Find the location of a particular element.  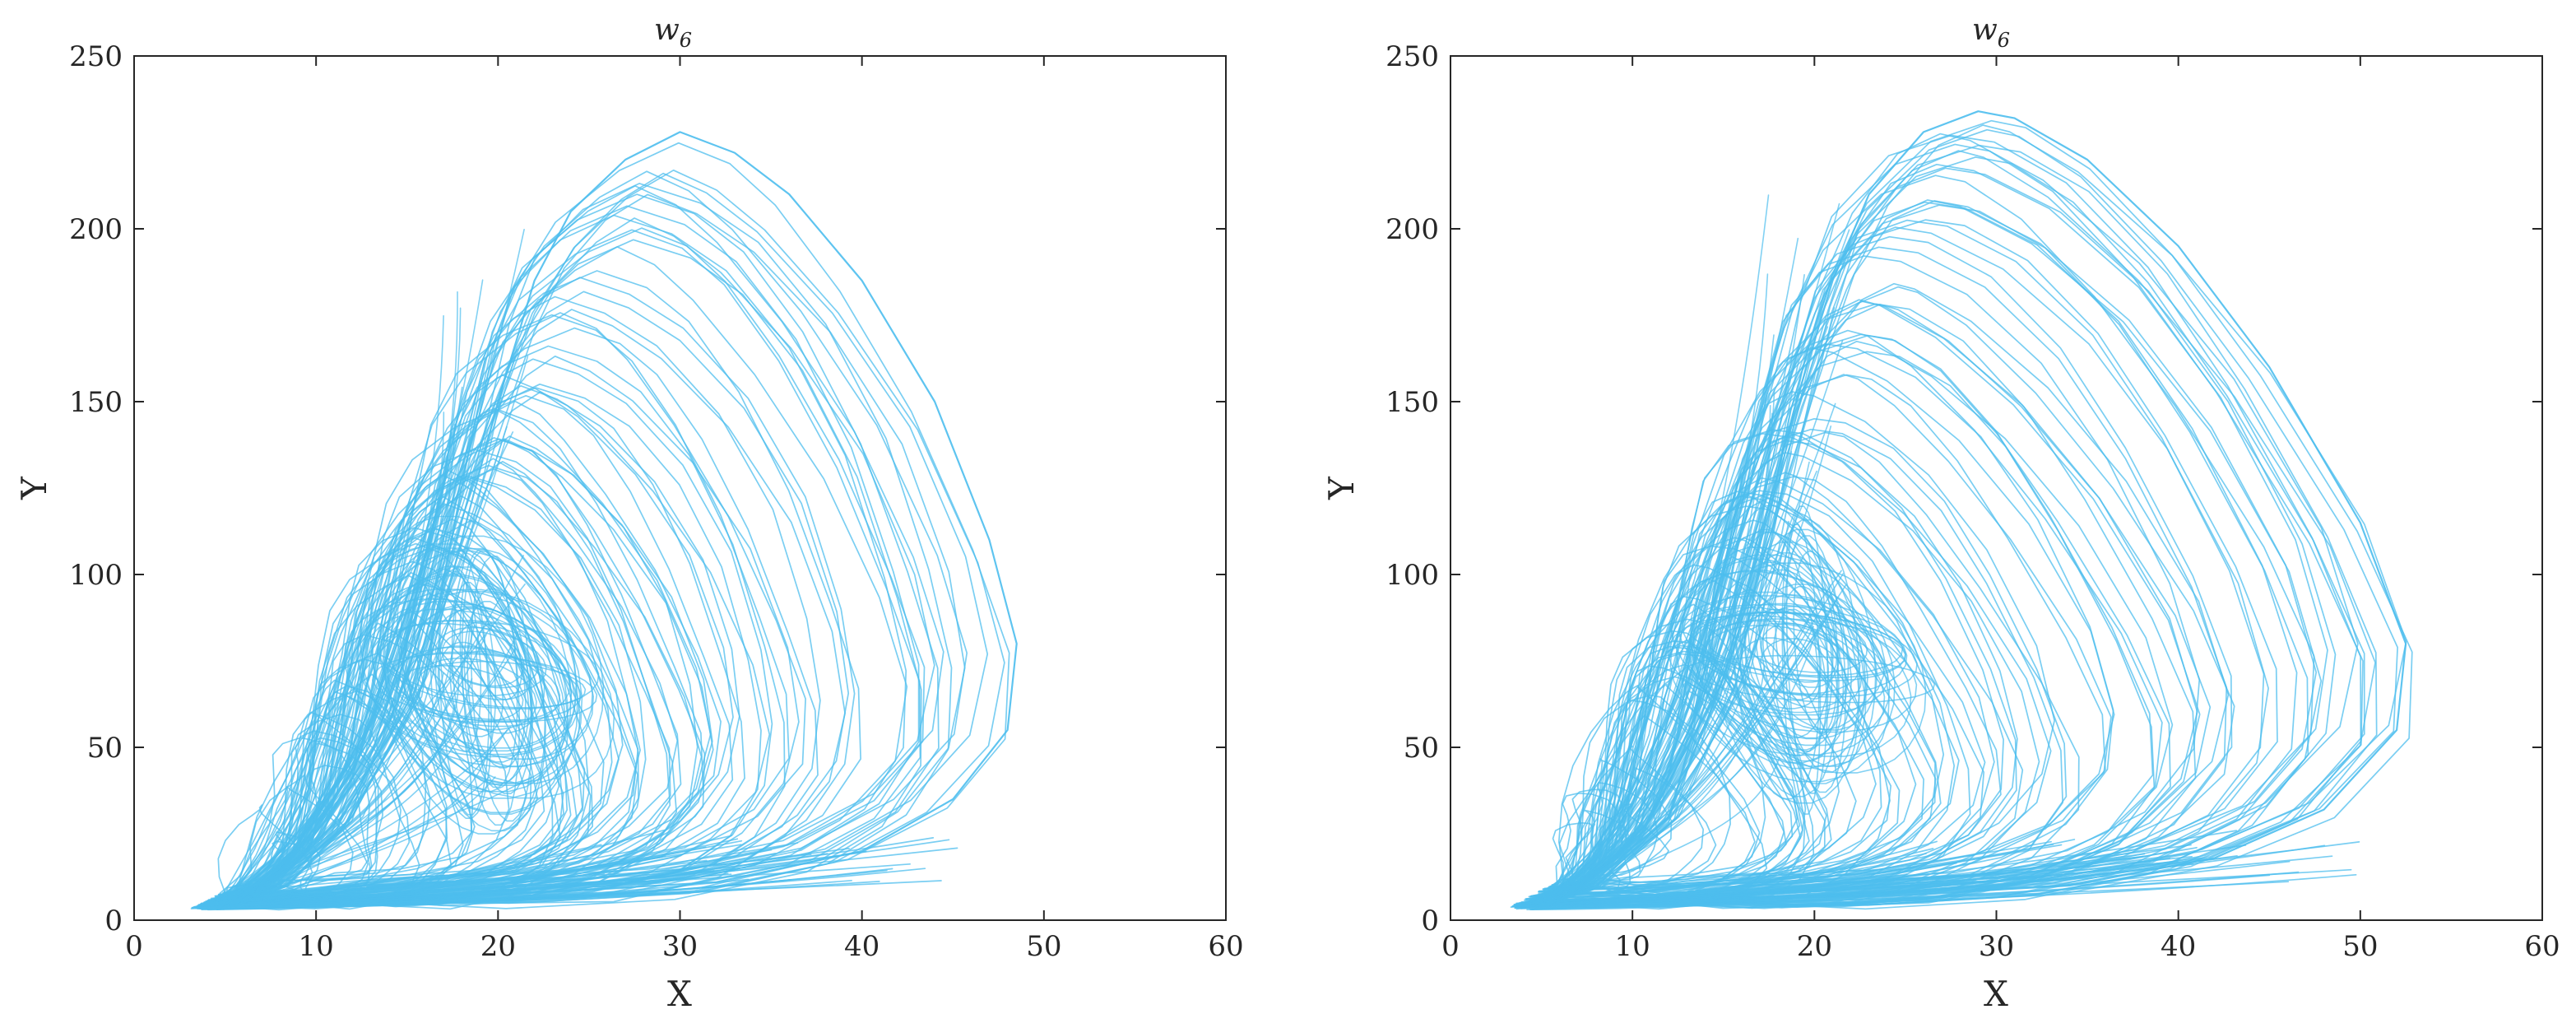

right-chart-title-subscript: 6 is located at coordinates (2004, 40).